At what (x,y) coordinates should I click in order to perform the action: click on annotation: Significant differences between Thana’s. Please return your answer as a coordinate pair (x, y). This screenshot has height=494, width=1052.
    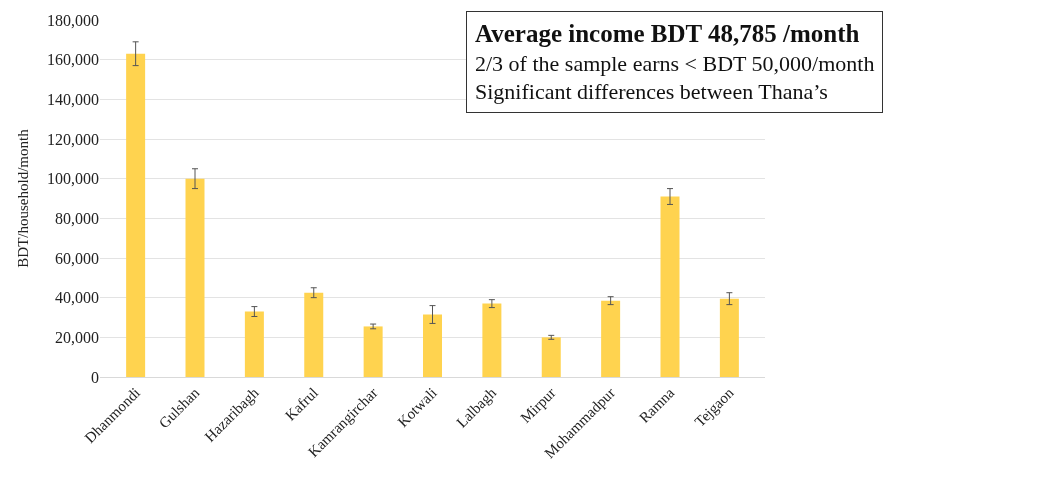
    Looking at the image, I should click on (651, 92).